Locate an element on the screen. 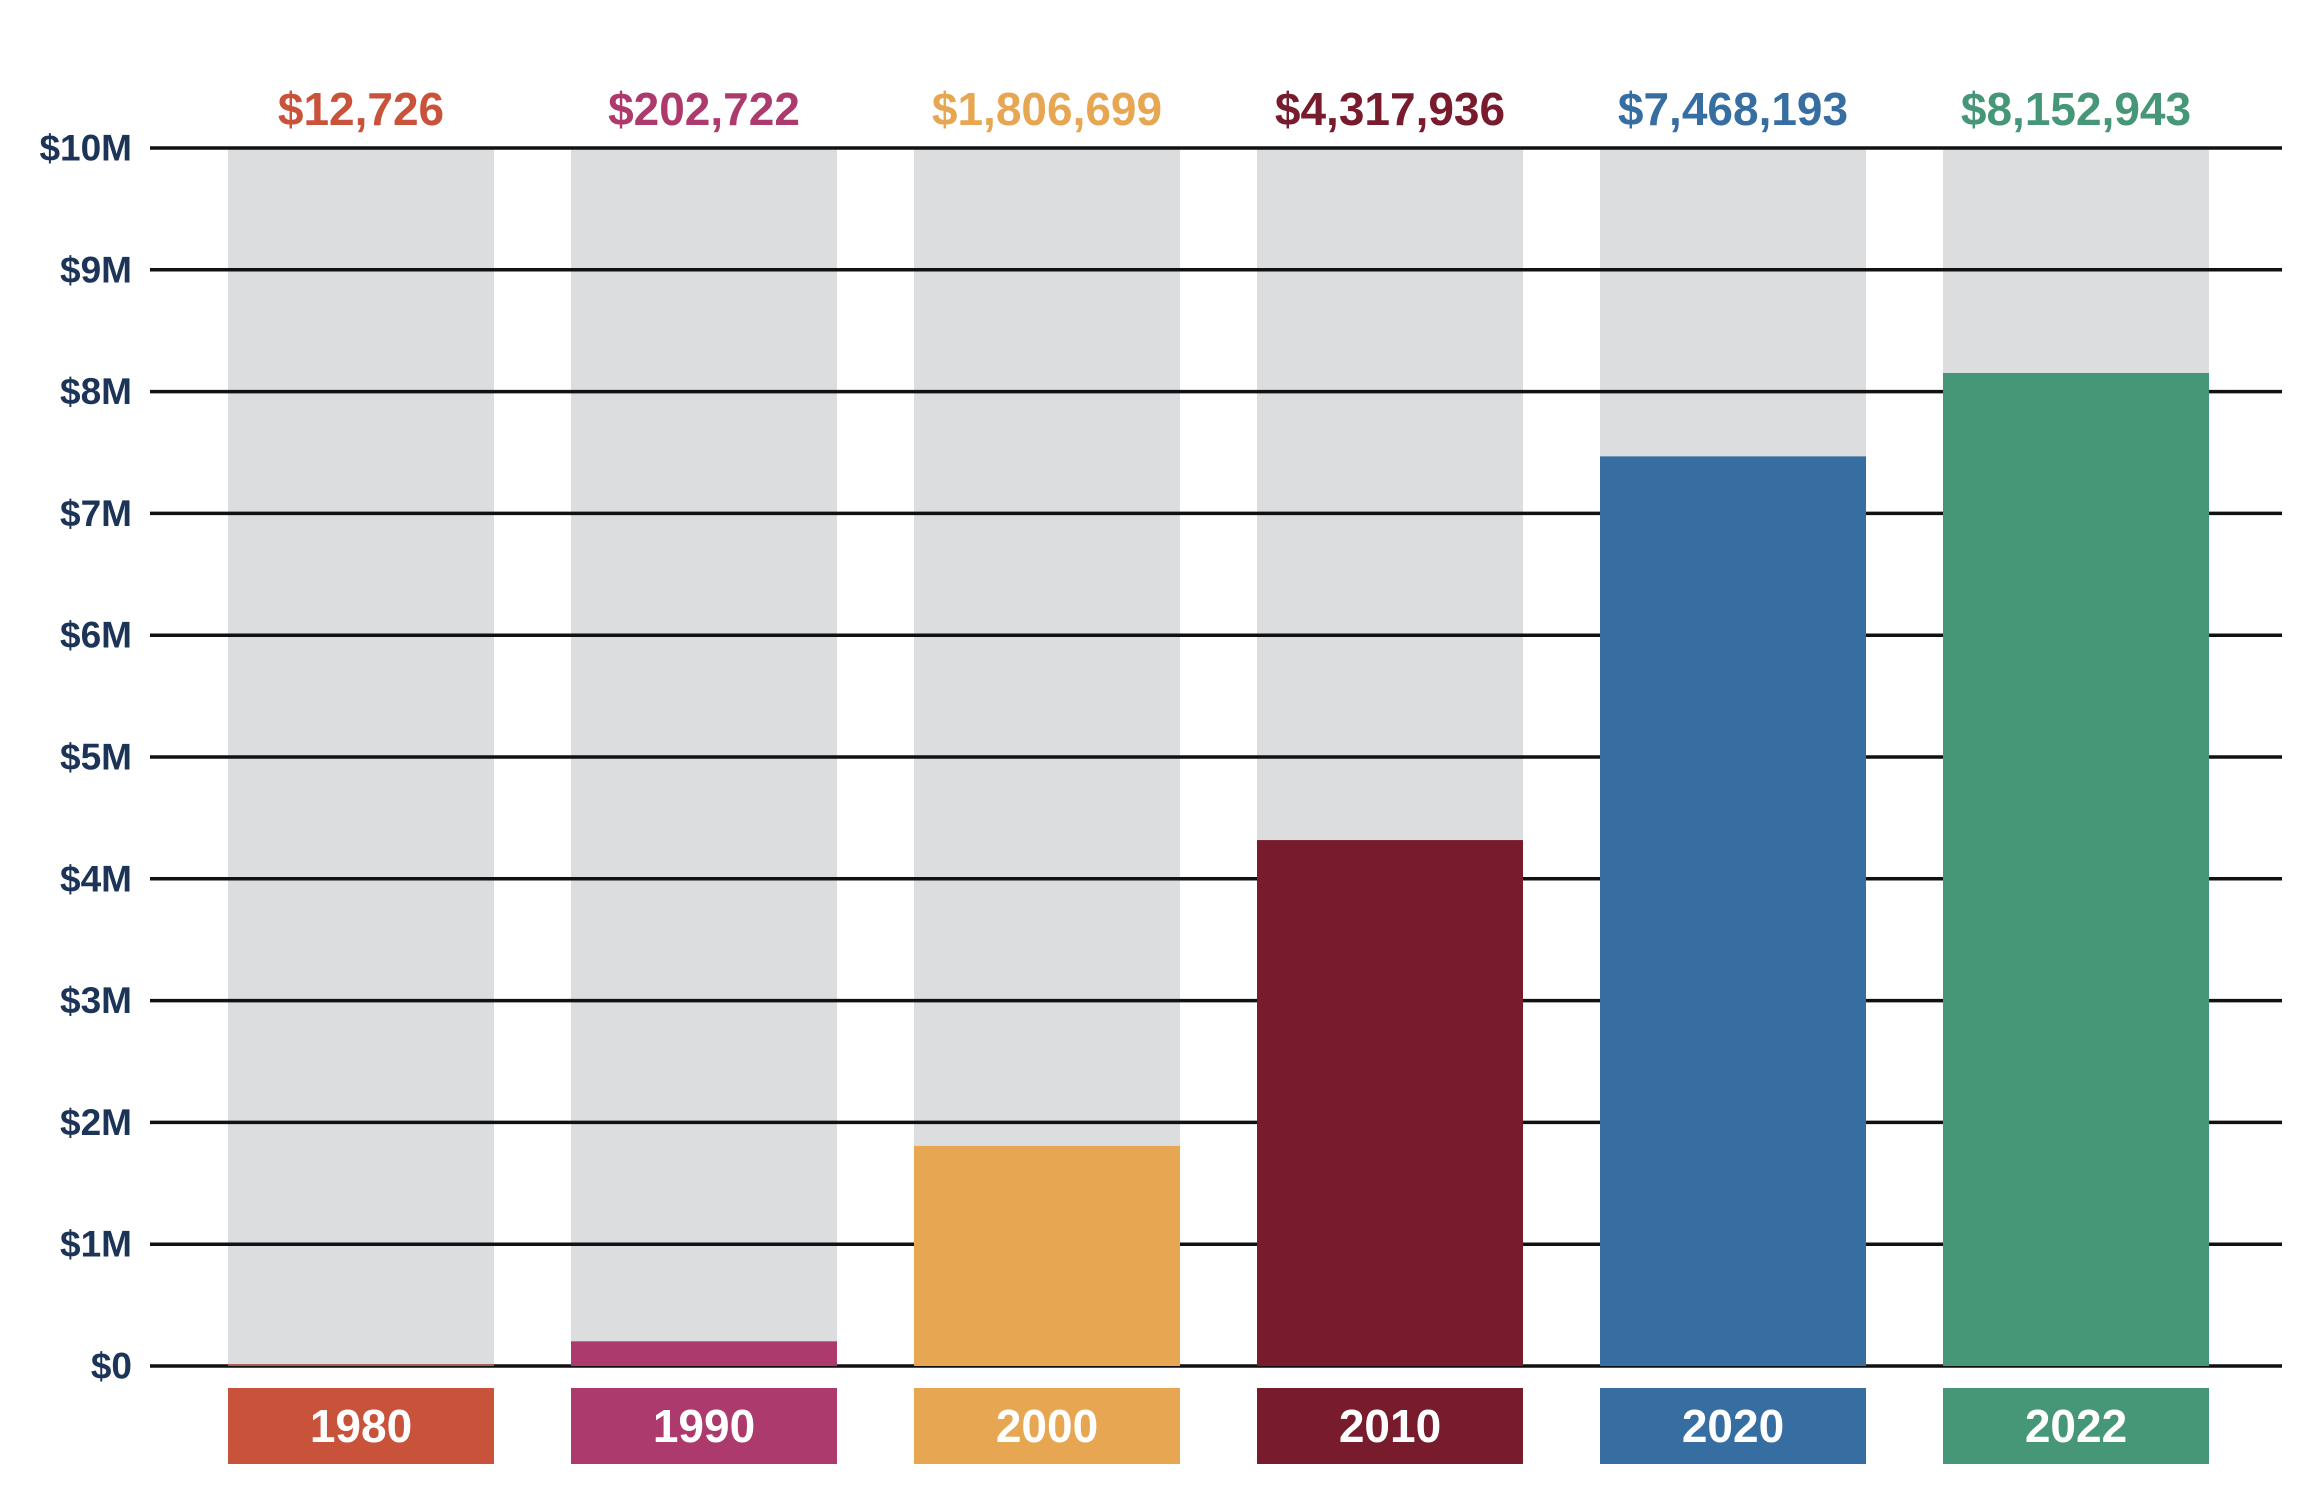 This screenshot has width=2315, height=1502. category-label-1990: 1990 is located at coordinates (704, 1426).